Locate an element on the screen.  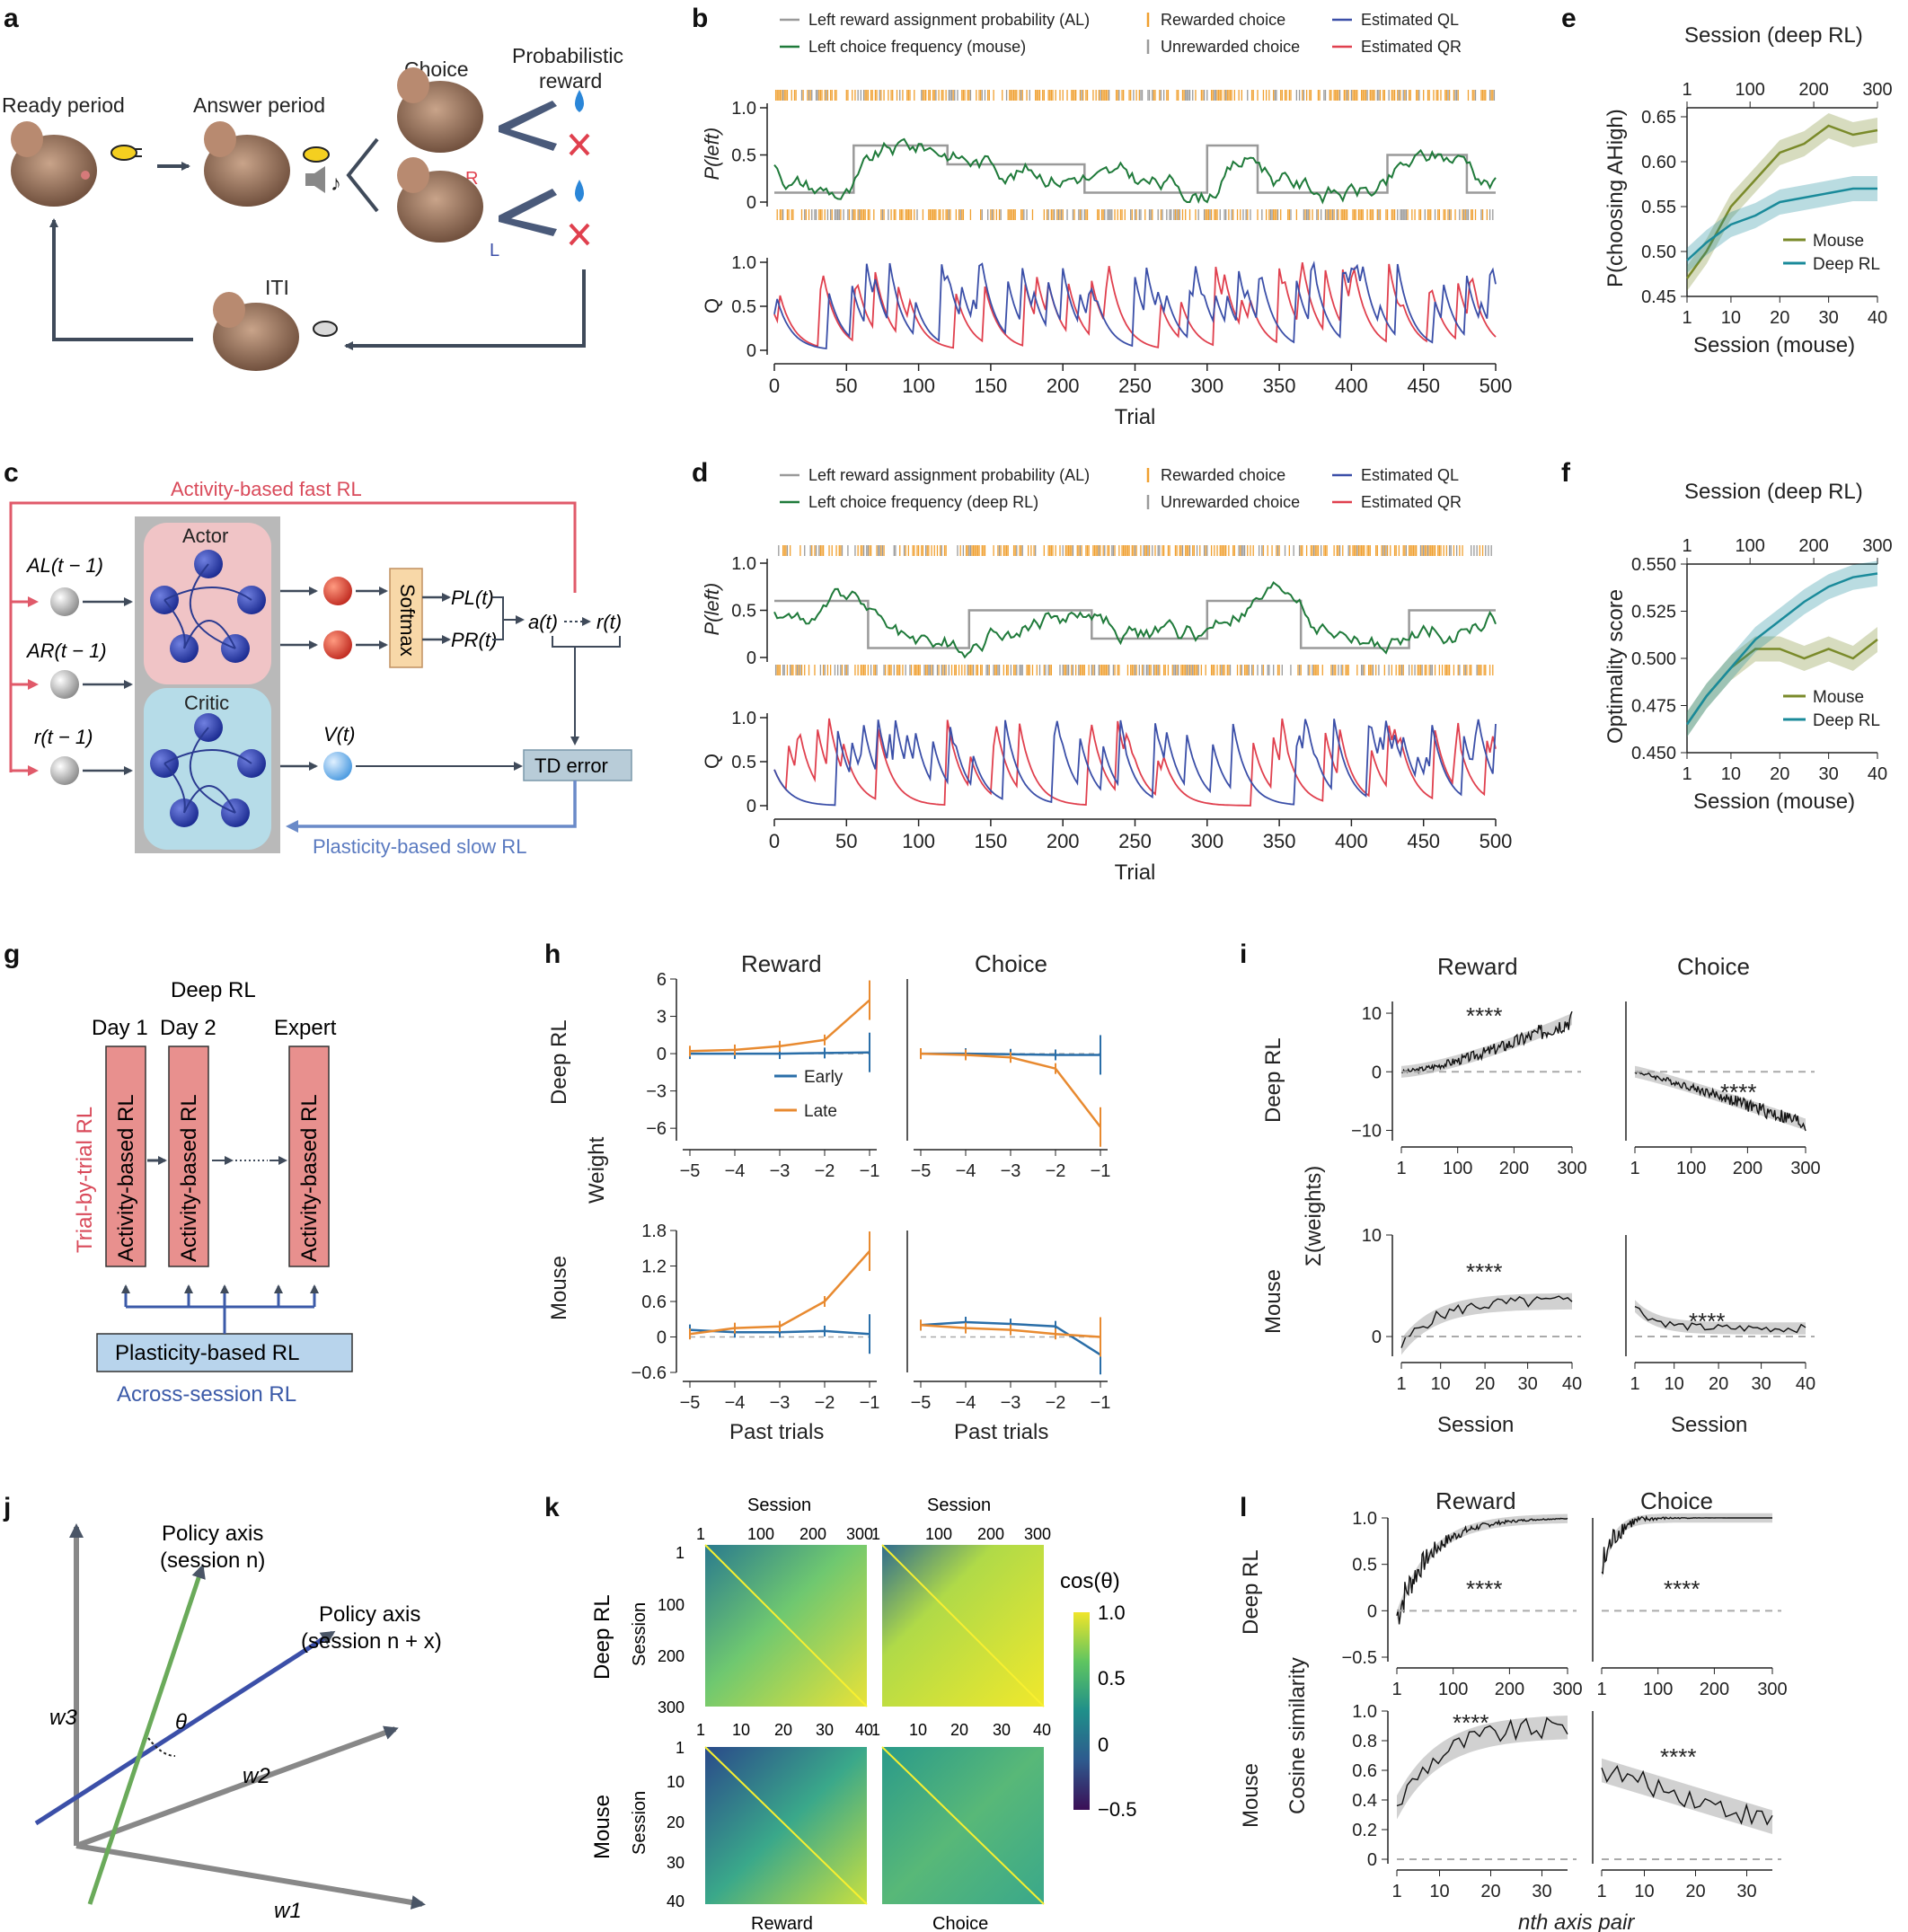
day1-box-label: Activity-based RL is located at coordinates (126, 1178).